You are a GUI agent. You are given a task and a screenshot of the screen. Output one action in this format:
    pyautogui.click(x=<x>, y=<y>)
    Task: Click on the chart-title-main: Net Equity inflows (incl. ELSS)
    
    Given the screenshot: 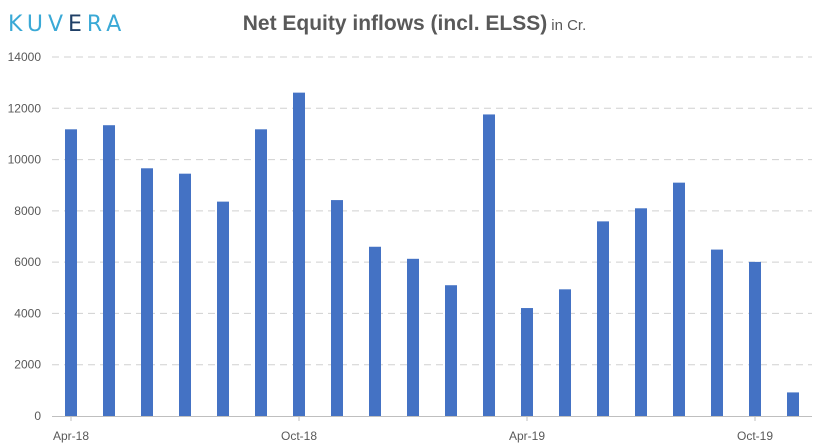 What is the action you would take?
    pyautogui.click(x=395, y=23)
    